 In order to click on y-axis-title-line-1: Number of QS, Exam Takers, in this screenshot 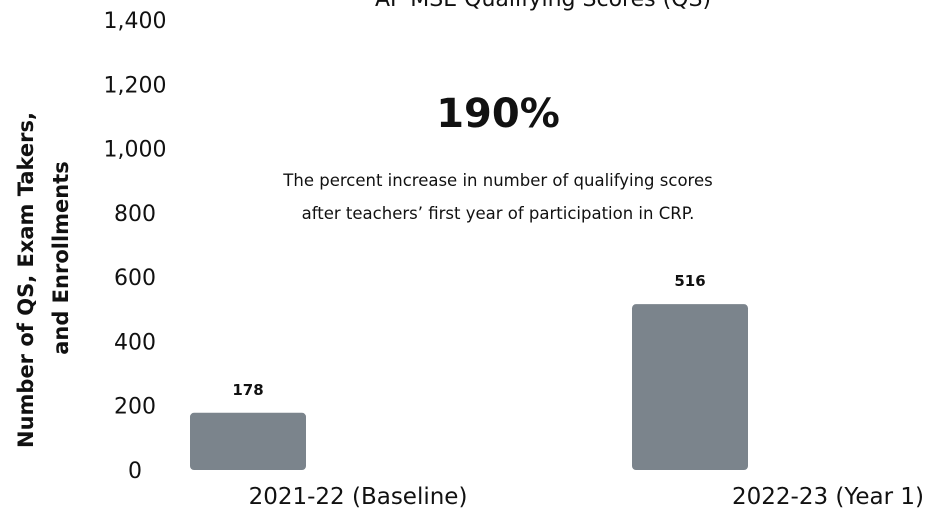, I will do `click(26, 280)`.